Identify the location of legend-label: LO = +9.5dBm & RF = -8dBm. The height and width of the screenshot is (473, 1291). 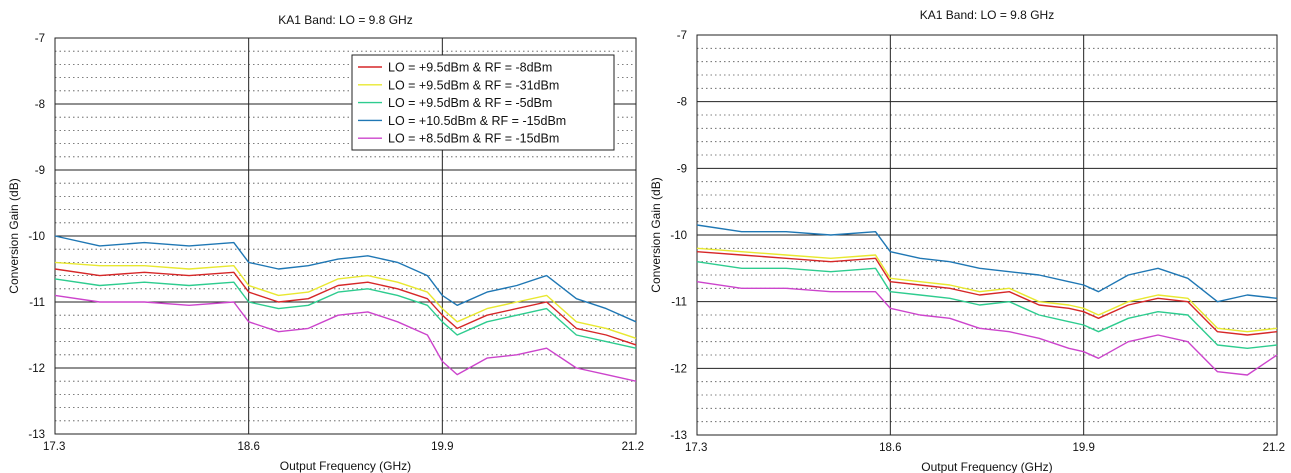
(470, 68).